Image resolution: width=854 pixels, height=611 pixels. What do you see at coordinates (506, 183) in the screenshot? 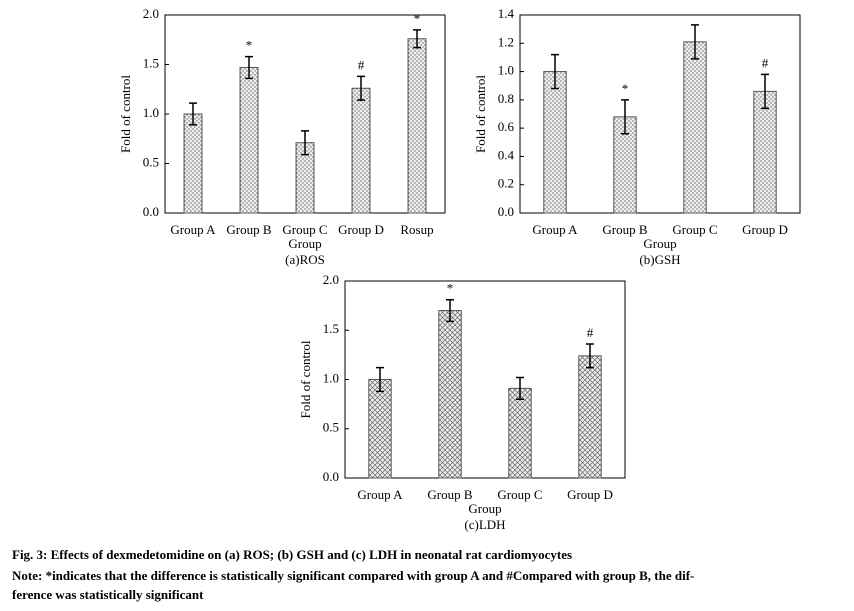
I see `y-tick-label: 0.2` at bounding box center [506, 183].